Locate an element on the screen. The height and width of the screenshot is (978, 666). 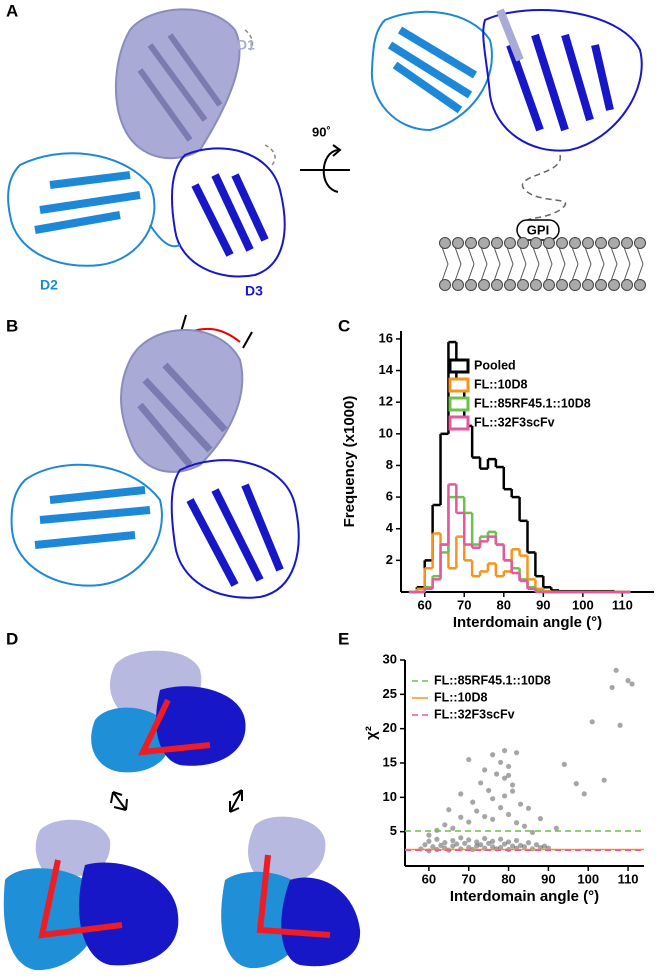
legend-label: Pooled is located at coordinates (495, 365).